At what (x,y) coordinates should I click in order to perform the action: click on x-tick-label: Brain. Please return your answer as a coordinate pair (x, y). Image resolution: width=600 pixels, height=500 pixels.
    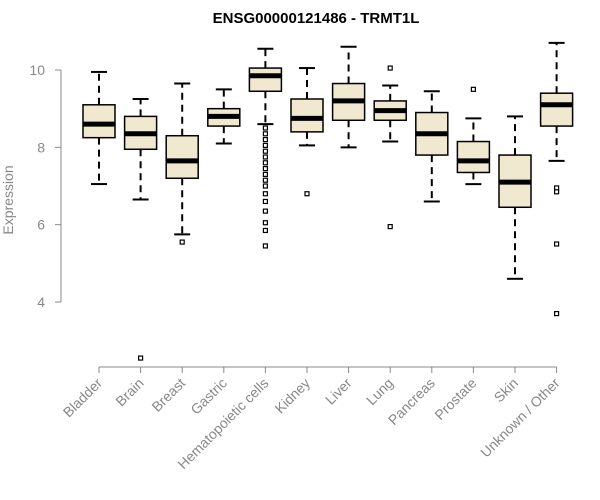
    Looking at the image, I should click on (129, 392).